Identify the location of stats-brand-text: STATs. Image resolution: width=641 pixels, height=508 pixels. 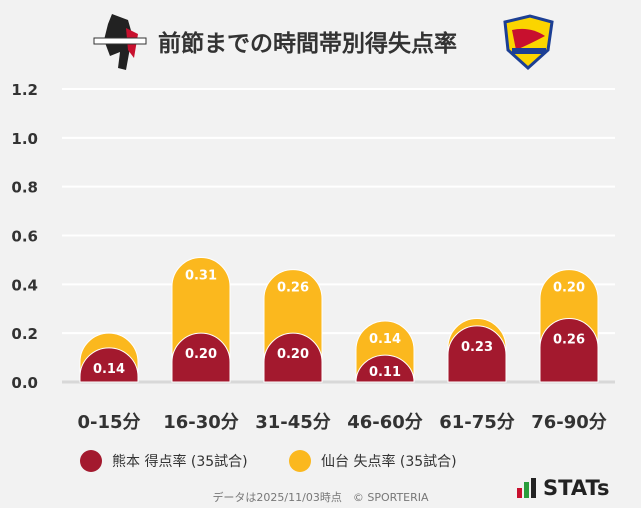
(576, 488).